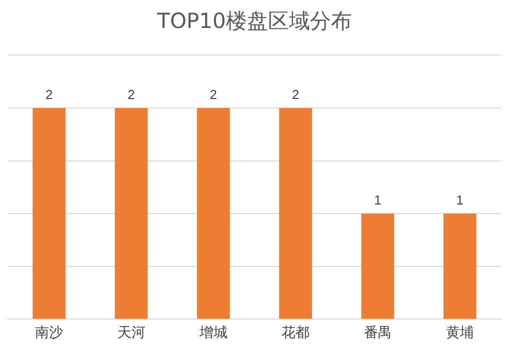 The image size is (513, 352). Describe the element at coordinates (460, 333) in the screenshot. I see `x-tick-label: 黄埔` at that location.